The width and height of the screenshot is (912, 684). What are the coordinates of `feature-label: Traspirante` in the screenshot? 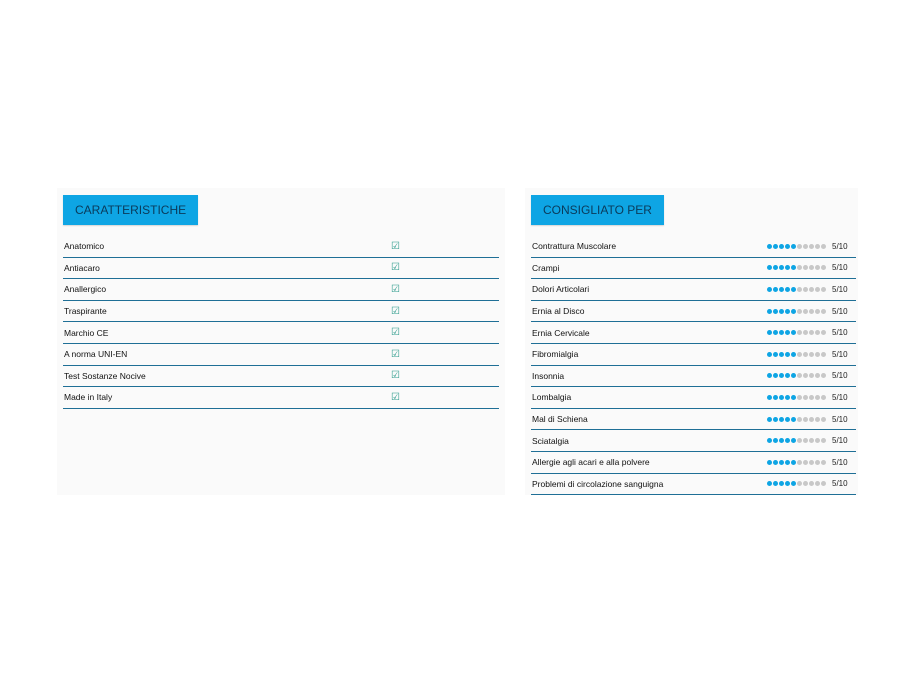 It's located at (85, 311).